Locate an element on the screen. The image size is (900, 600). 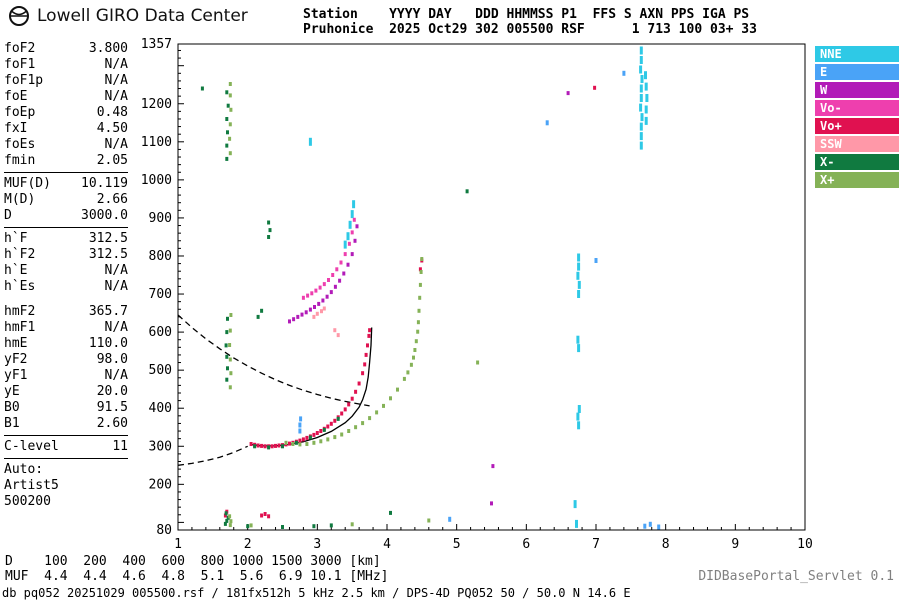
param-row-yE: yE 20.0 is located at coordinates (66, 392).